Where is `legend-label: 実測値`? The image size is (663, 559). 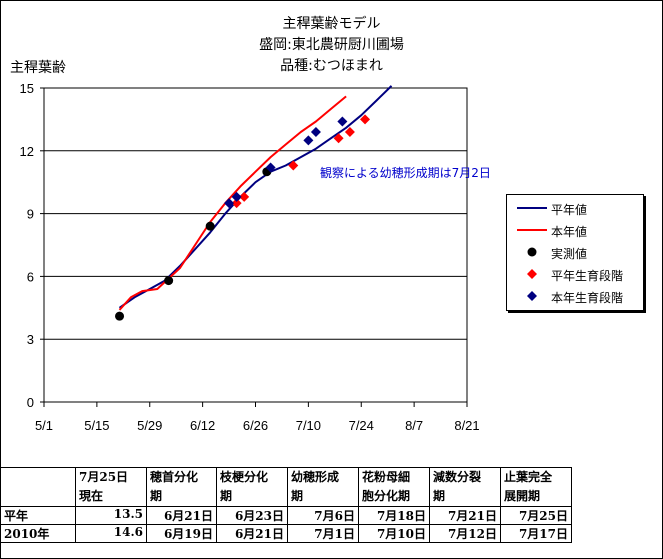 legend-label: 実測値 is located at coordinates (569, 254).